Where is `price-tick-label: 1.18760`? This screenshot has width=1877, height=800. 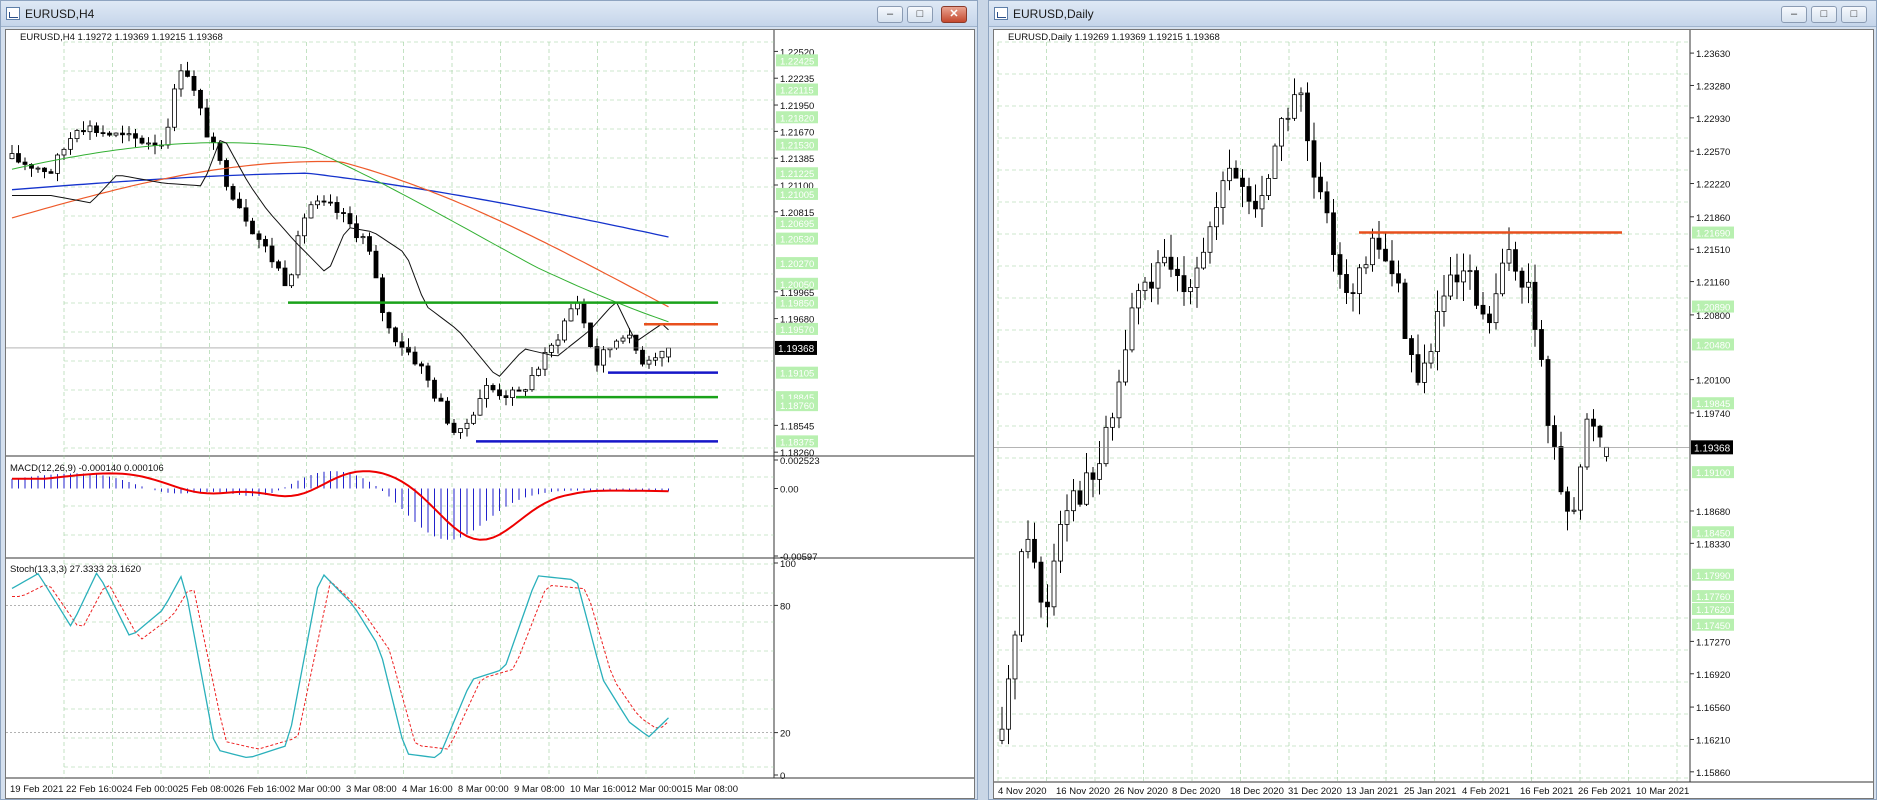 price-tick-label: 1.18760 is located at coordinates (797, 406).